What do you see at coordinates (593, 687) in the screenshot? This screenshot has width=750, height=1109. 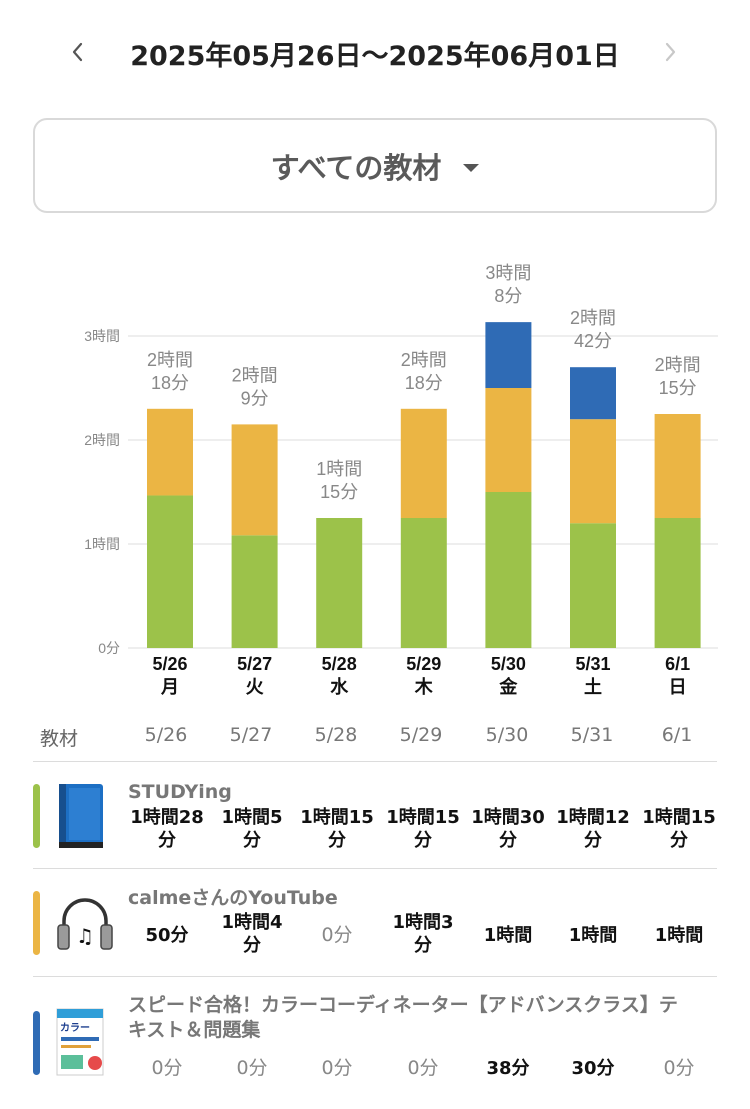 I see `x-weekday-label: 土` at bounding box center [593, 687].